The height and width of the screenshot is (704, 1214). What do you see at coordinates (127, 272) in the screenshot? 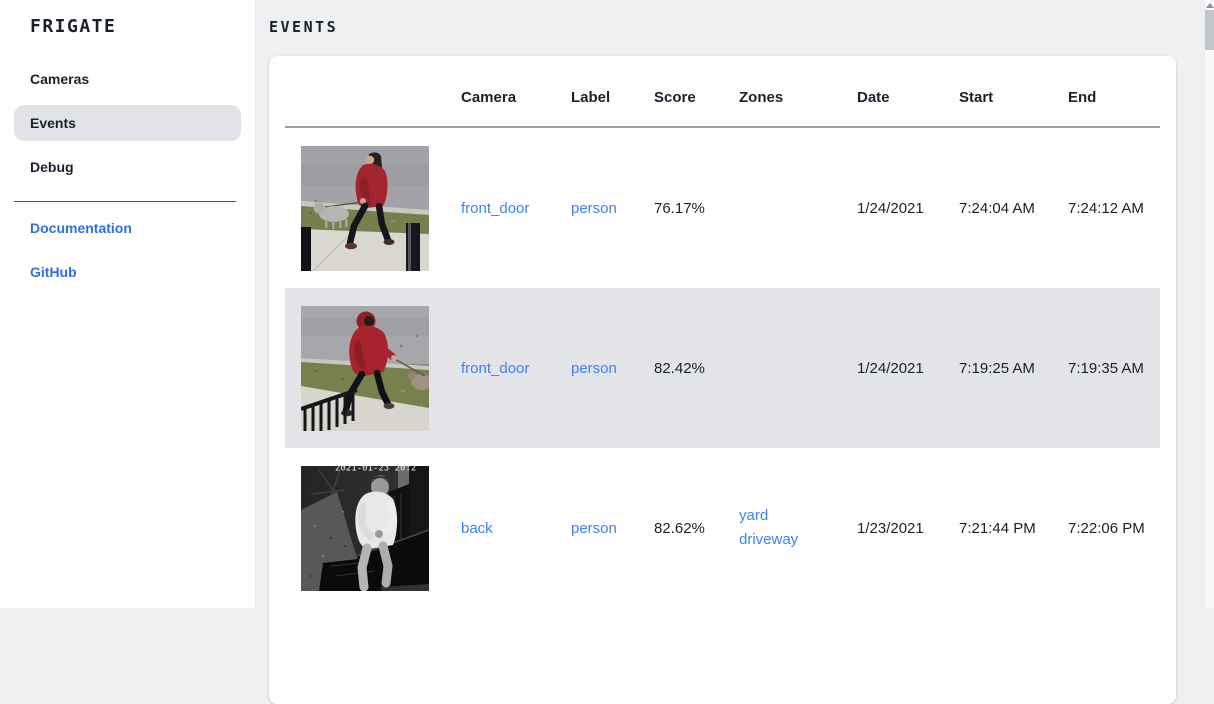
I see `sidebar-link-github: GitHub` at bounding box center [127, 272].